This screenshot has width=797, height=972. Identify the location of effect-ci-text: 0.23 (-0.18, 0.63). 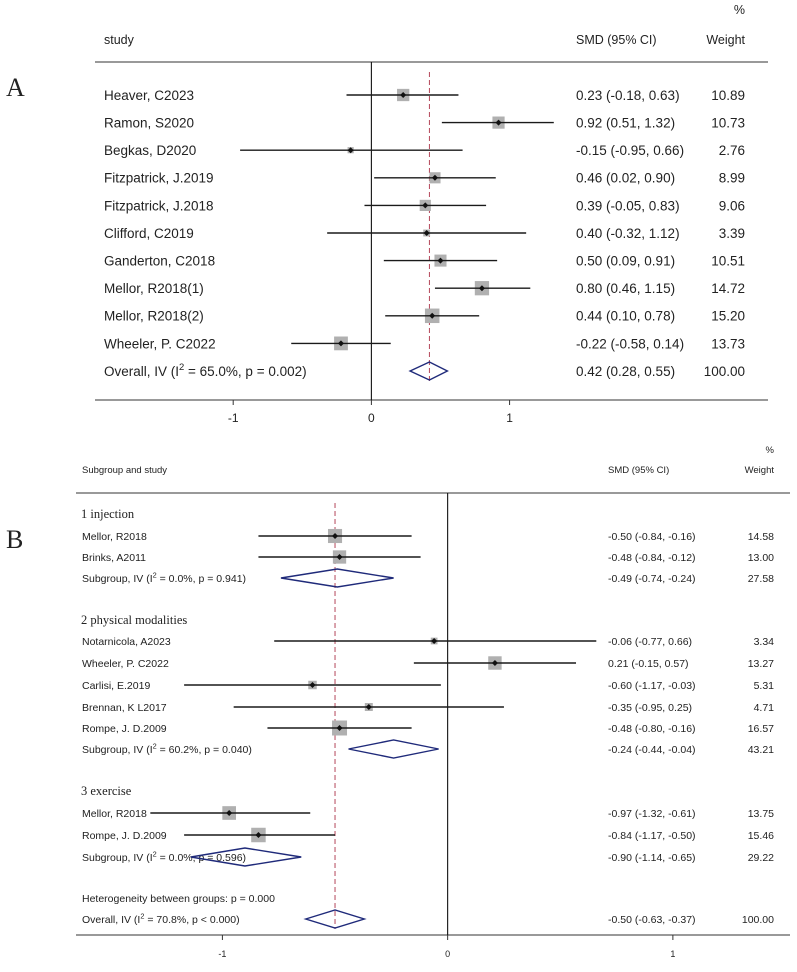
(628, 95).